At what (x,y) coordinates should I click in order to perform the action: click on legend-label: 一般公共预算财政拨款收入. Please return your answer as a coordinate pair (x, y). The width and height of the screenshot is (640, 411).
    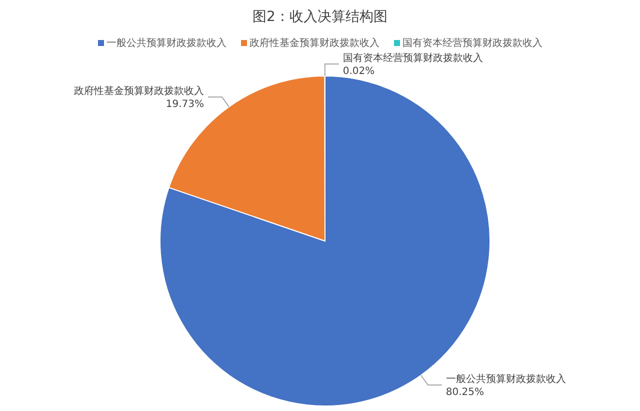
    Looking at the image, I should click on (166, 43).